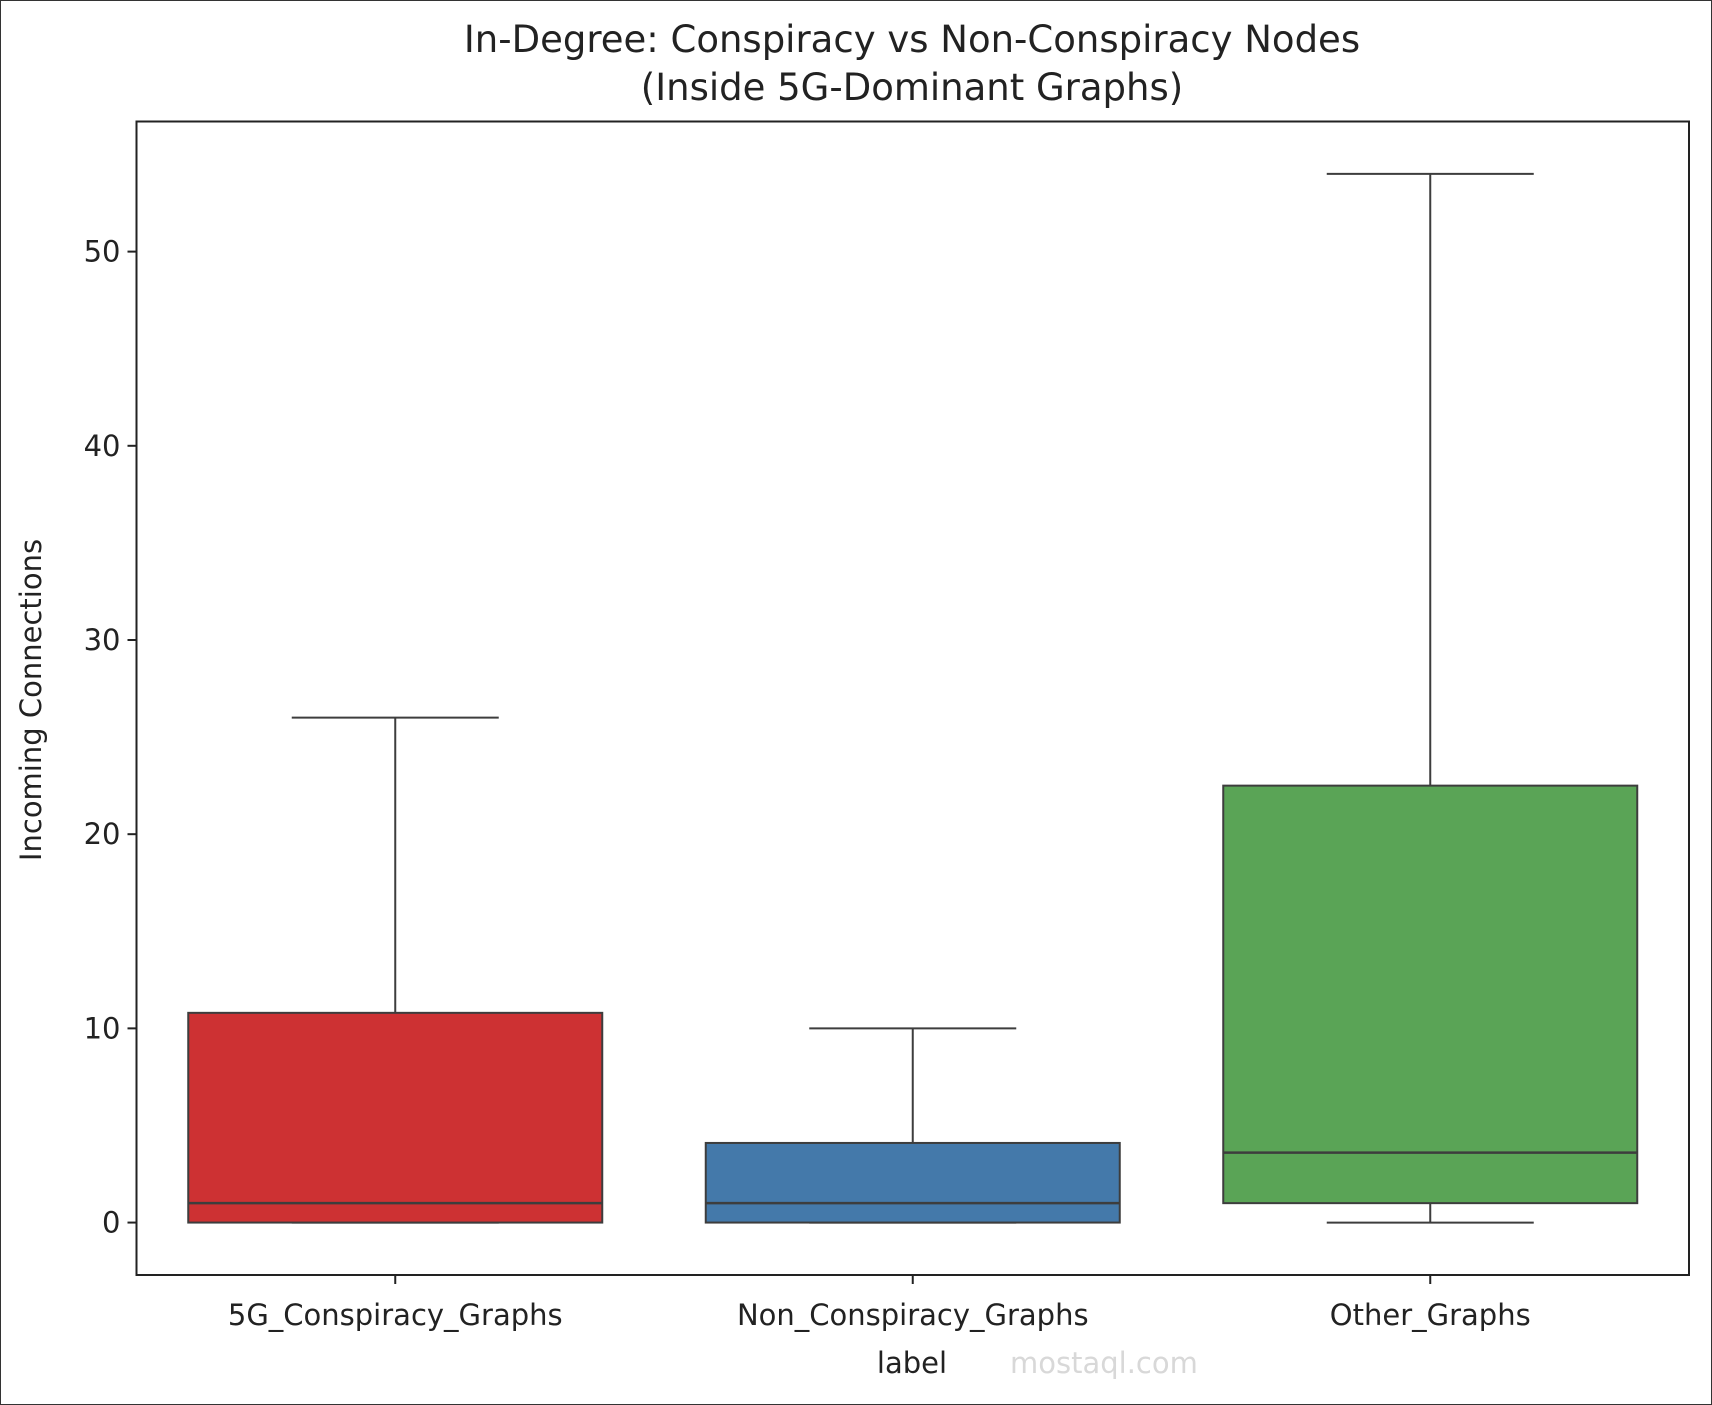  Describe the element at coordinates (102, 446) in the screenshot. I see `y-tick-label: 40` at that location.